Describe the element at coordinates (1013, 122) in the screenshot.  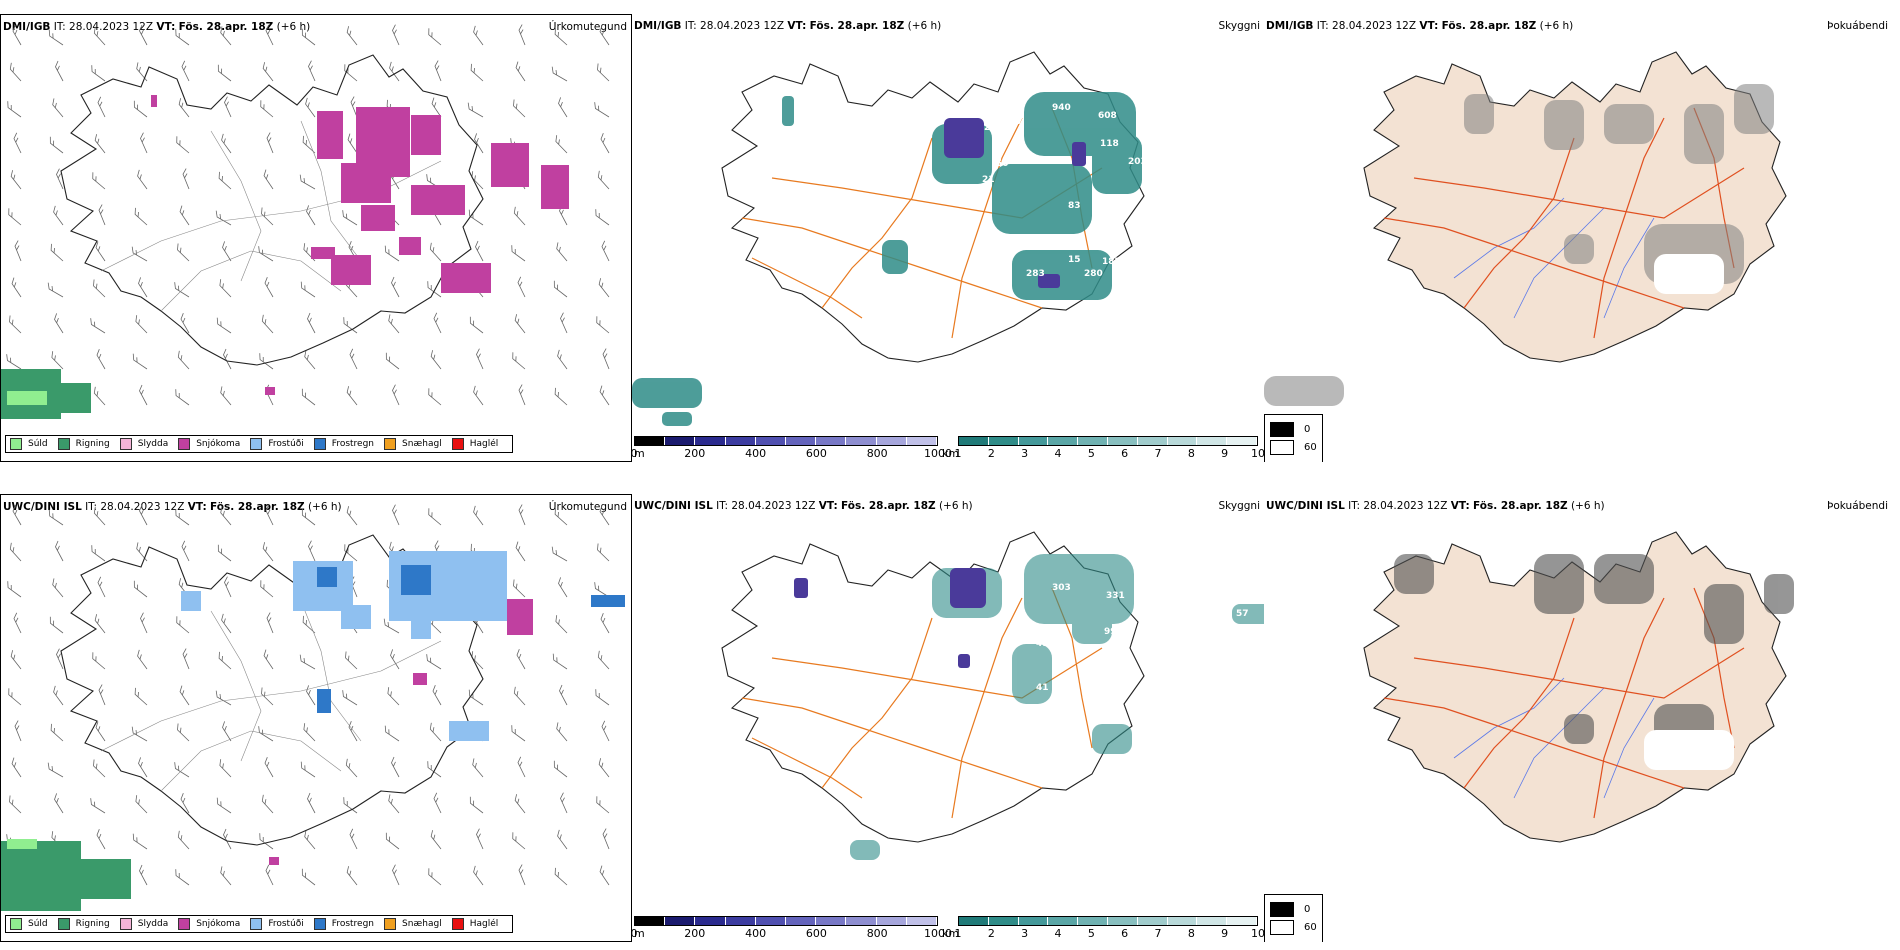
I see `cloud-base-label: 967` at that location.